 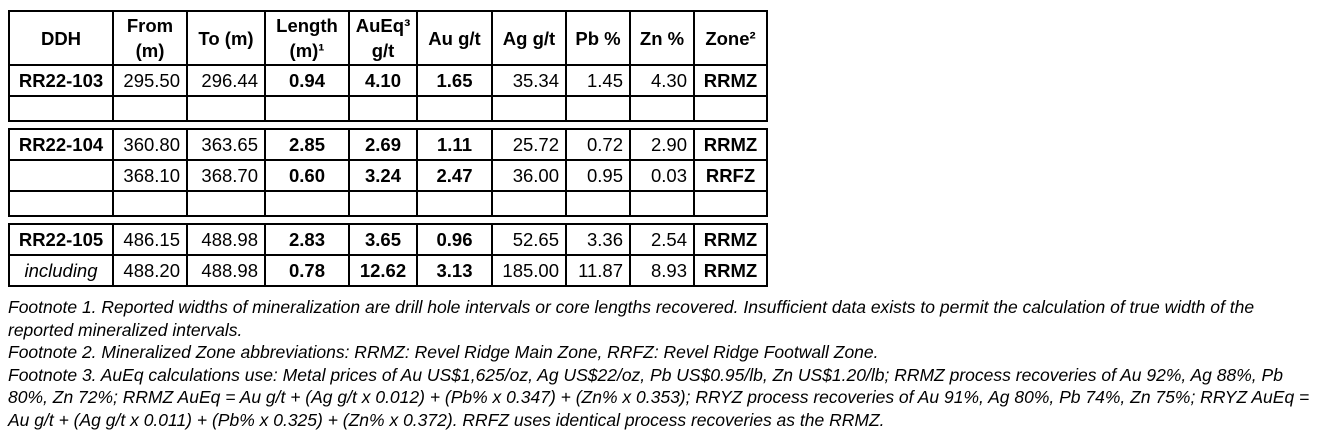 What do you see at coordinates (307, 80) in the screenshot?
I see `cell-length: 0.94` at bounding box center [307, 80].